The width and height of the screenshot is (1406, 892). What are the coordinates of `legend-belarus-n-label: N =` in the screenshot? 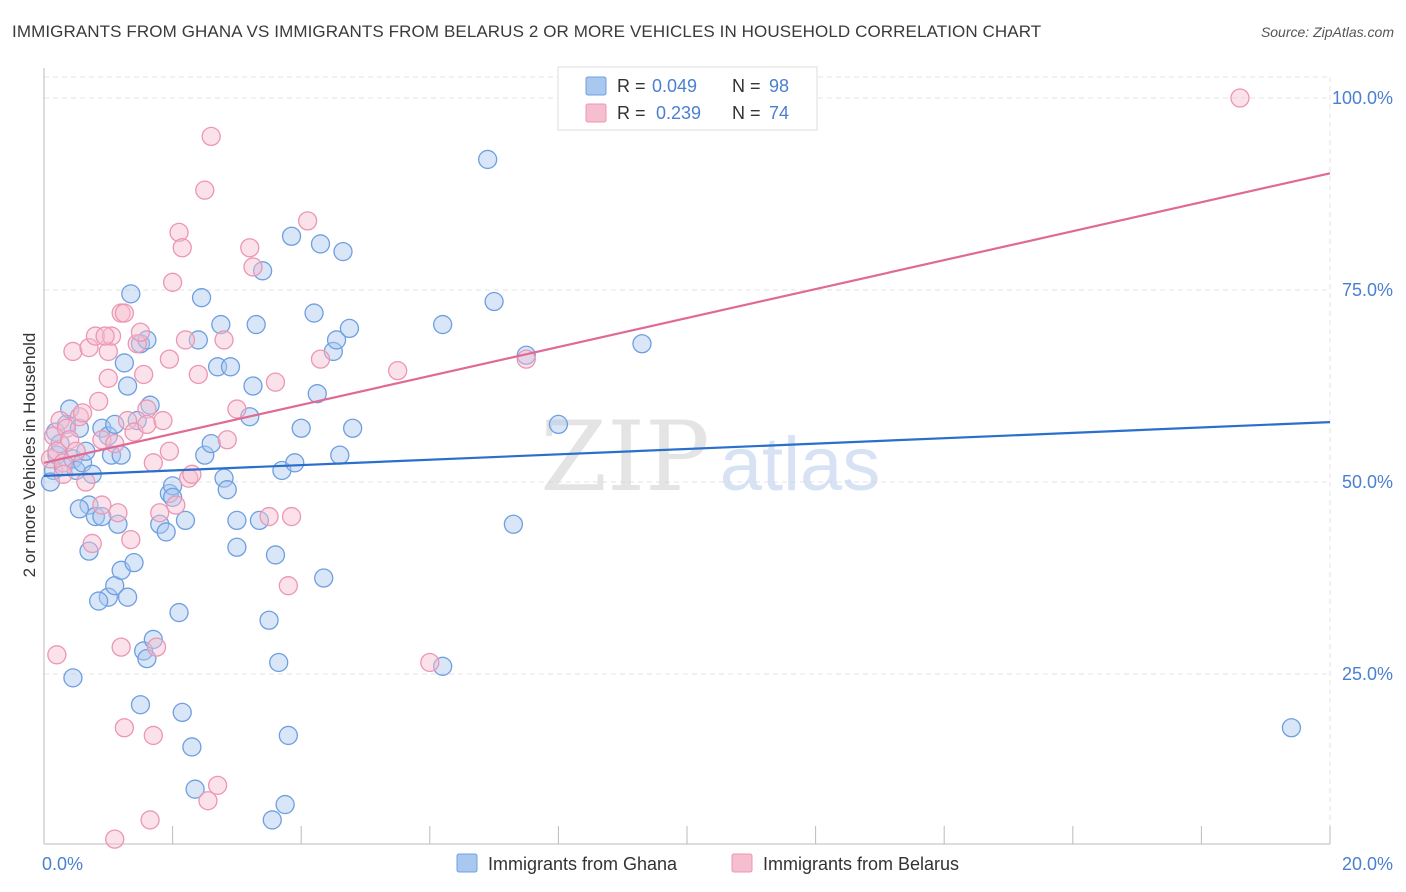 It's located at (746, 113).